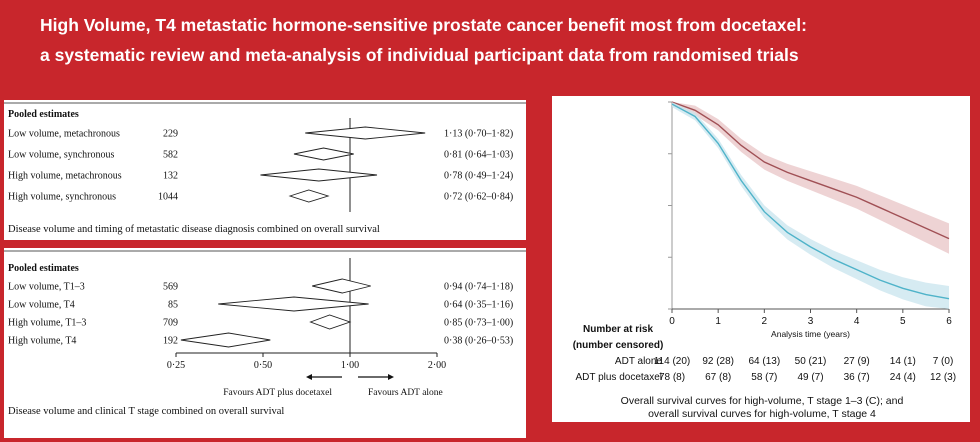 The height and width of the screenshot is (442, 980). Describe the element at coordinates (672, 321) in the screenshot. I see `x-tick-label: 0` at that location.